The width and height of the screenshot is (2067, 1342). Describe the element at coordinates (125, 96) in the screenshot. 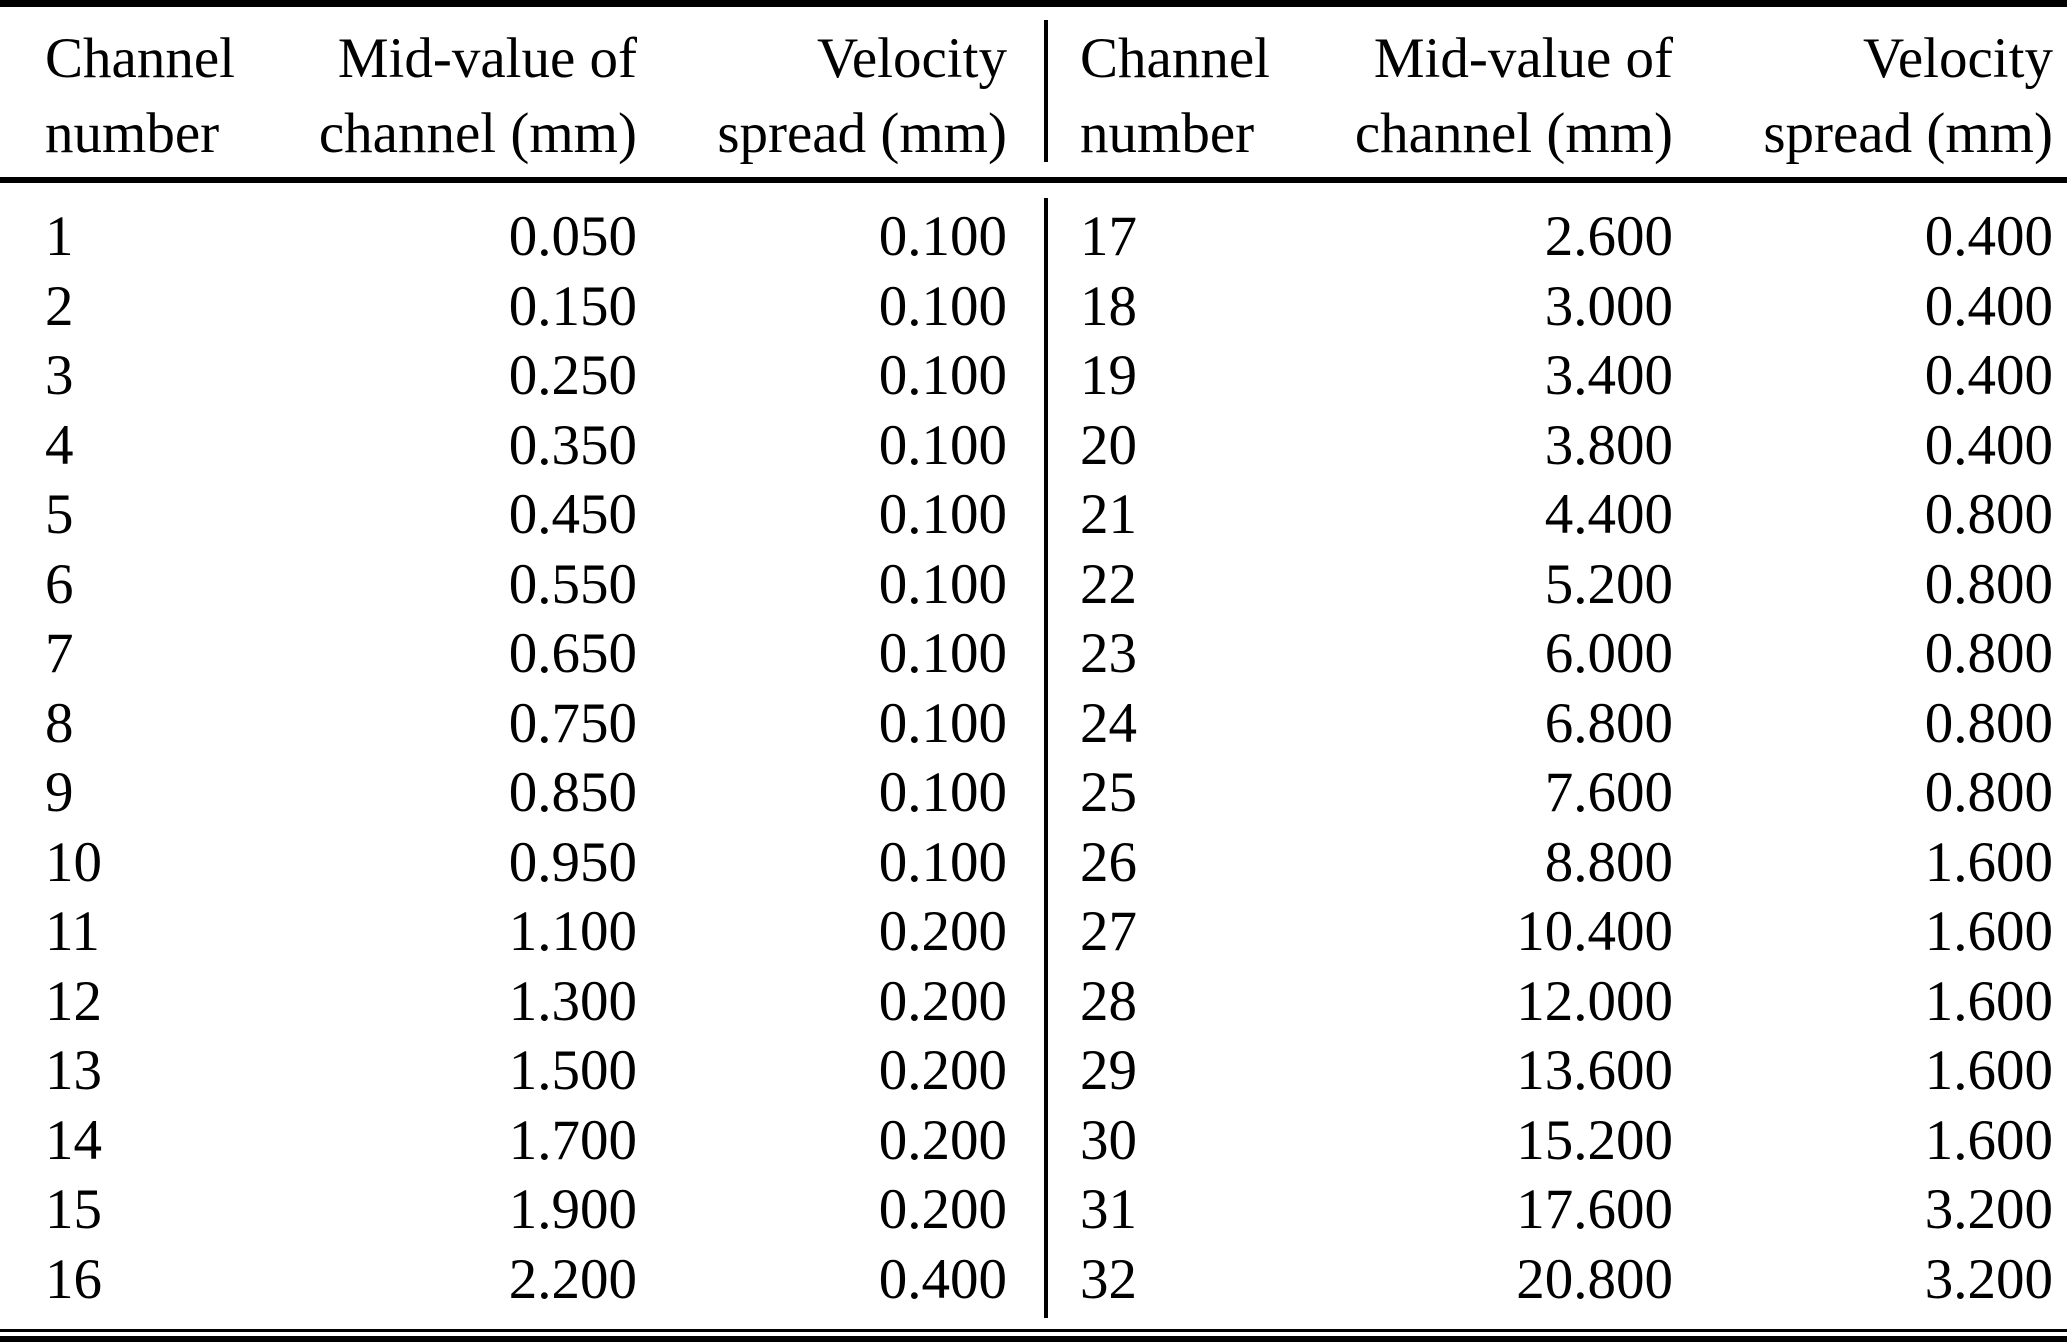

I see `header-channel-number: Channel number` at that location.